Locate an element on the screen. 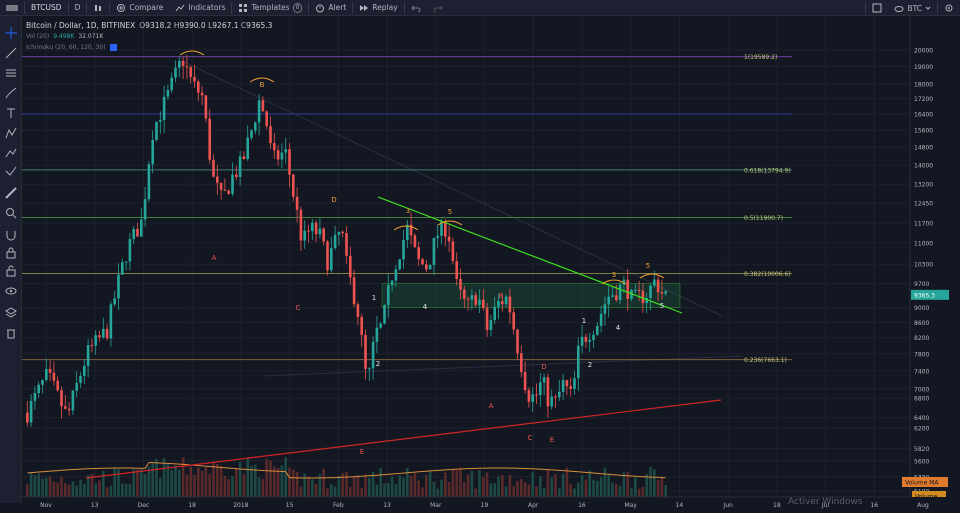 The image size is (960, 513). legend-title: Bitcoin / Dollar, 1D, BITFINEX is located at coordinates (81, 25).